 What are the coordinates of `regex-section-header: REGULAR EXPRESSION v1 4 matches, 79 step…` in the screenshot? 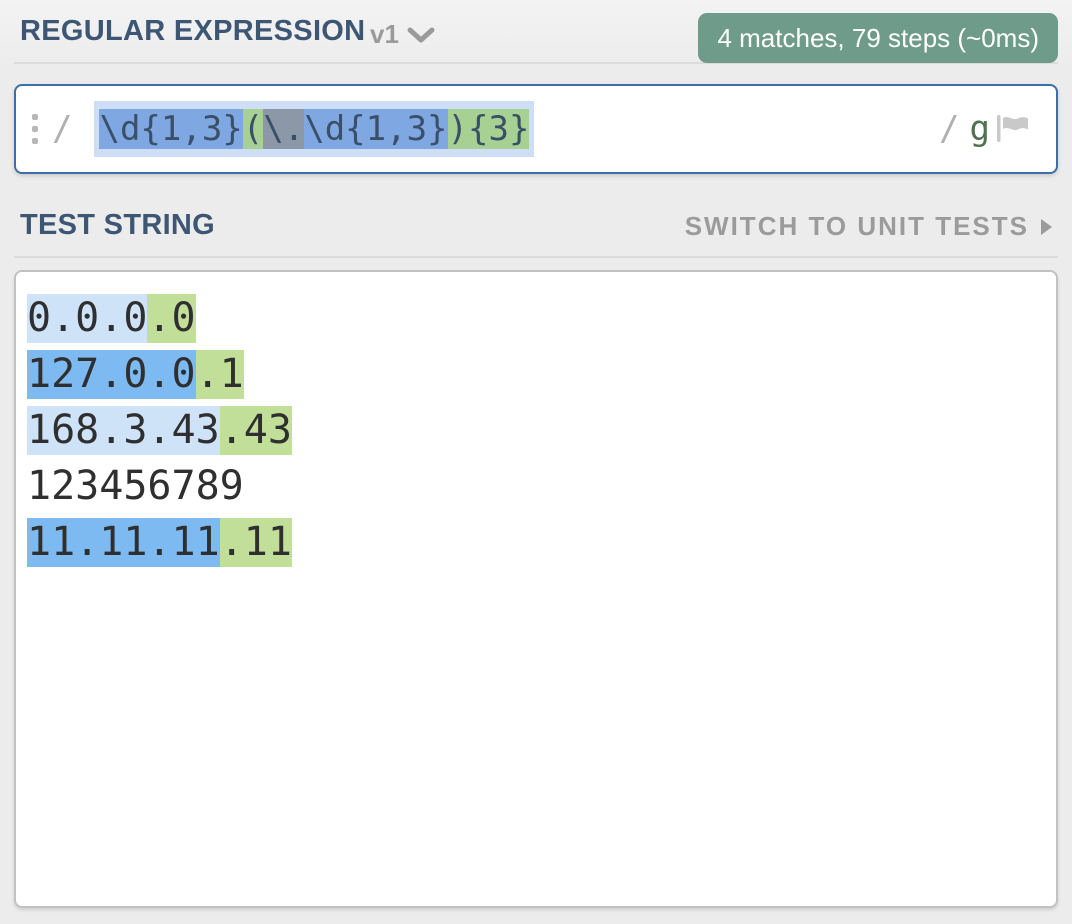 It's located at (536, 32).